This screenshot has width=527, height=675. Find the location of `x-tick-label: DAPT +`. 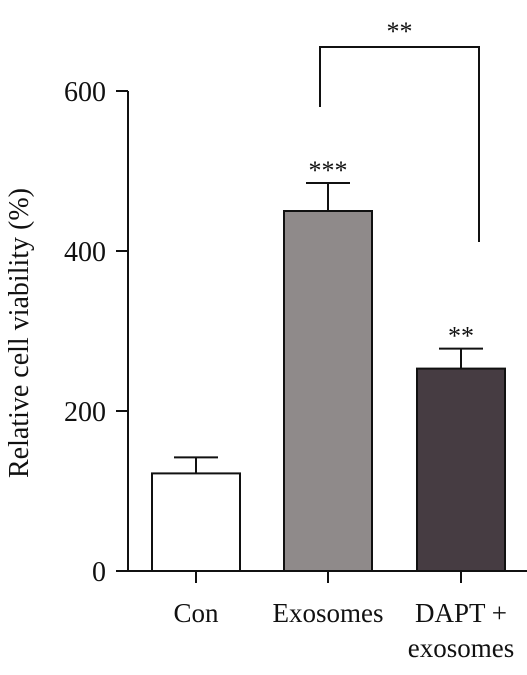

x-tick-label: DAPT + is located at coordinates (461, 613).